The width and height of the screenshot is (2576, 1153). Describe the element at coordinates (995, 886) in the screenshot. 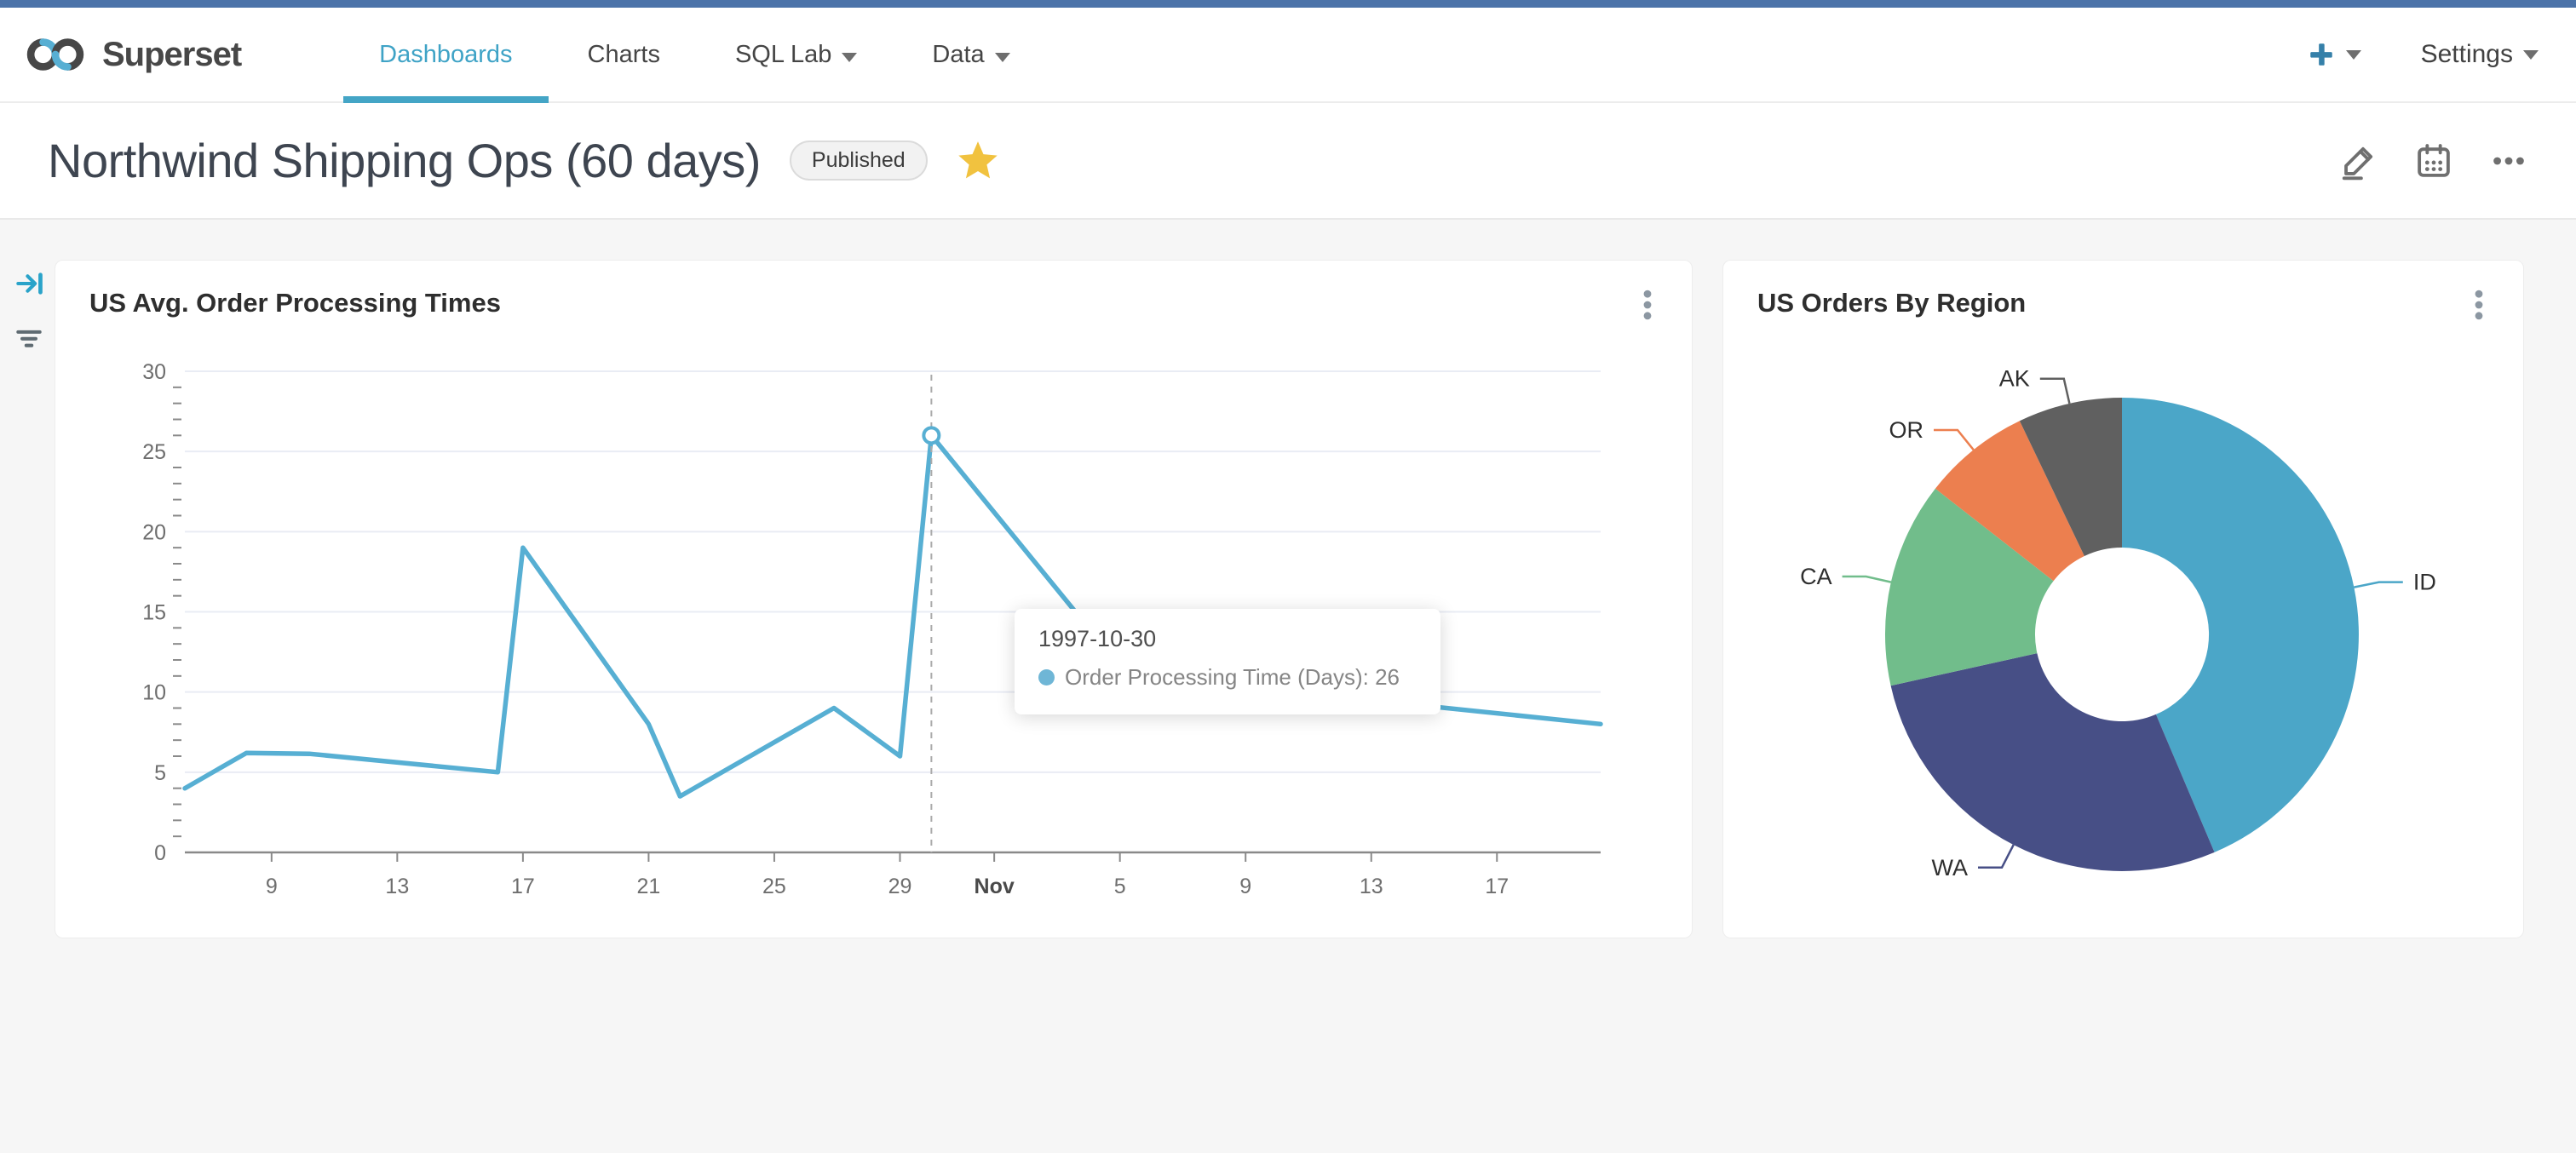

I see `x-axis-label: Nov` at that location.